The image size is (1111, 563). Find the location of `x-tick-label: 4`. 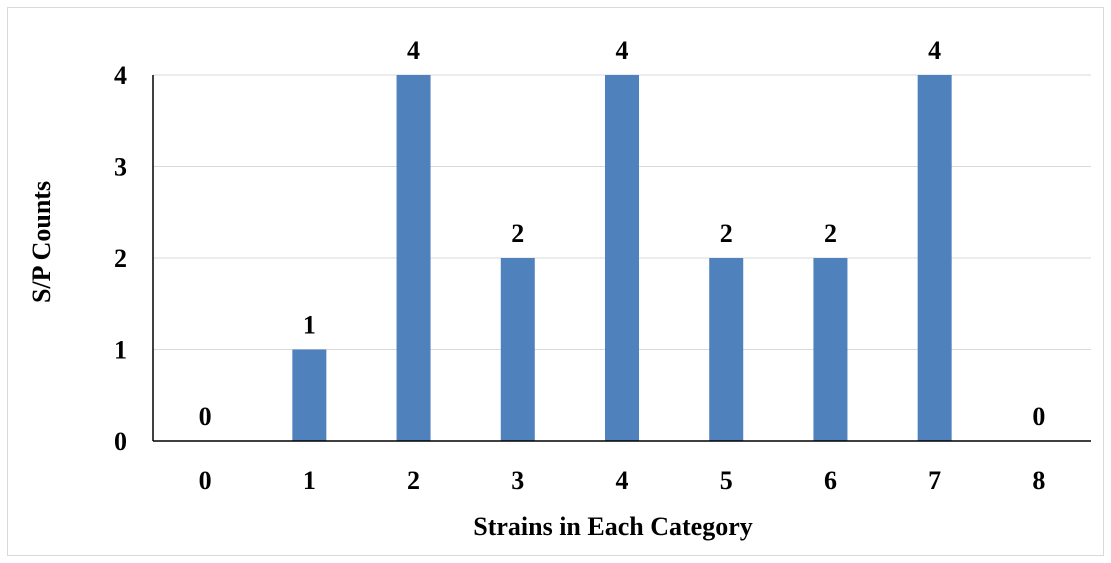

x-tick-label: 4 is located at coordinates (622, 480).